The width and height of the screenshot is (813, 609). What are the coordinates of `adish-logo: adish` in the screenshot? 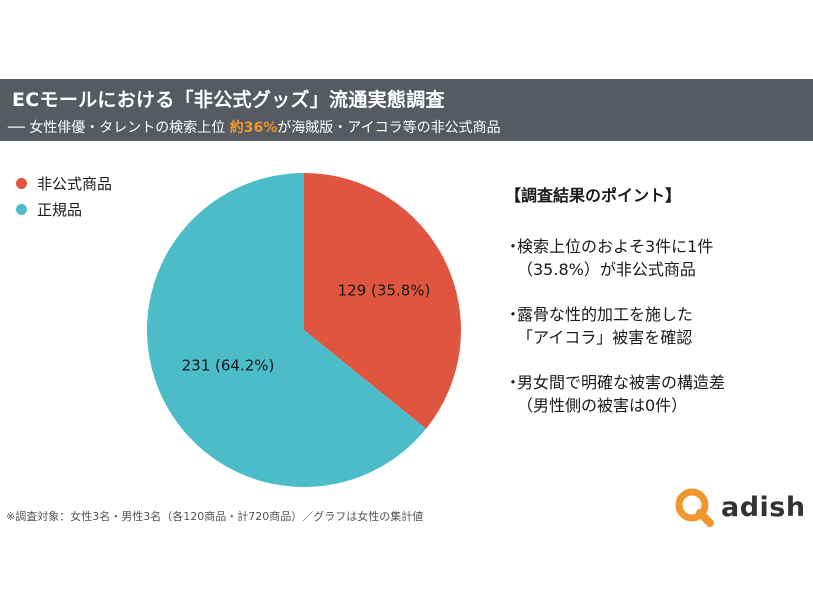 It's located at (739, 507).